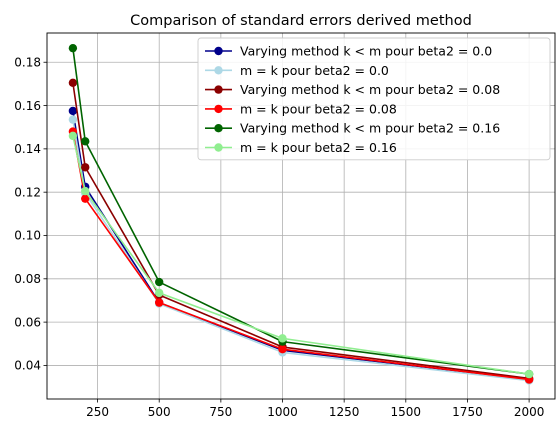 The width and height of the screenshot is (556, 435). Describe the element at coordinates (406, 412) in the screenshot. I see `x-tick-label: 1500` at that location.